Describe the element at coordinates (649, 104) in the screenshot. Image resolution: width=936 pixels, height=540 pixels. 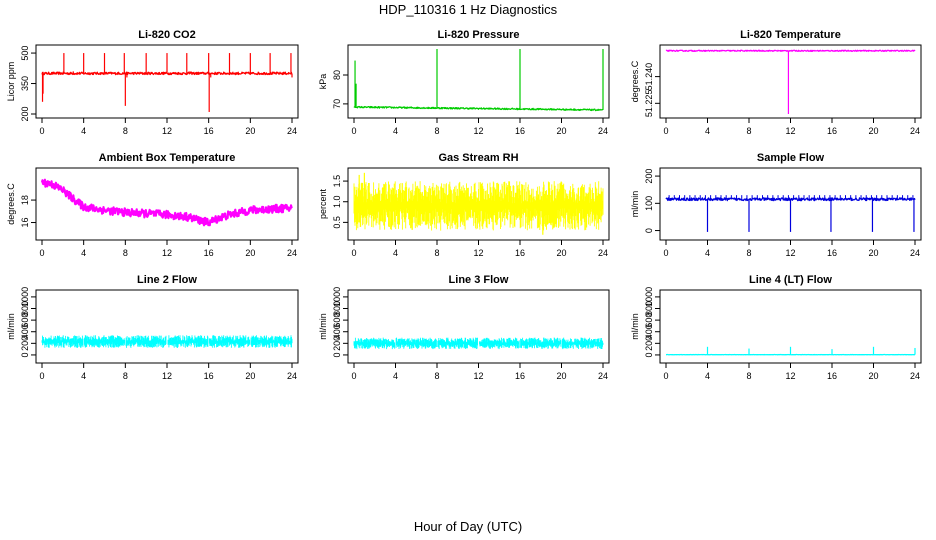
I see `y-tick-label: 51.225` at that location.